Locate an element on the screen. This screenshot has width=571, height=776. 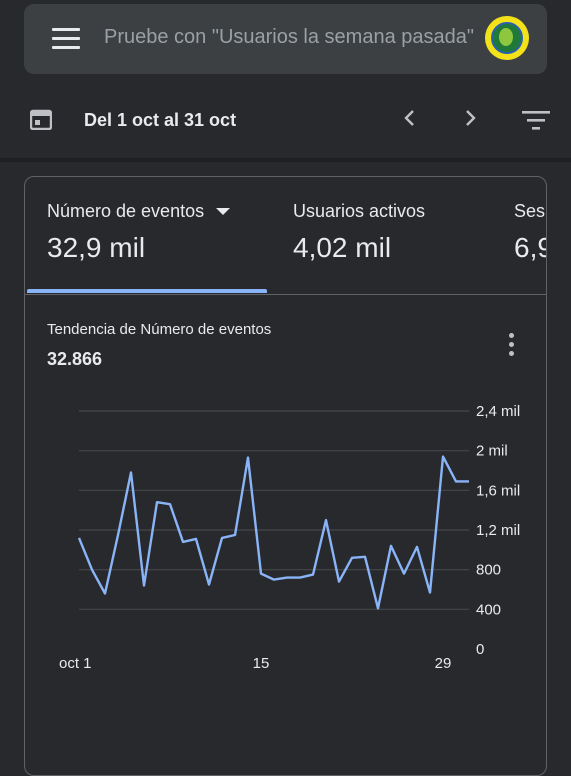
metric-value: 6,9 is located at coordinates (530, 247).